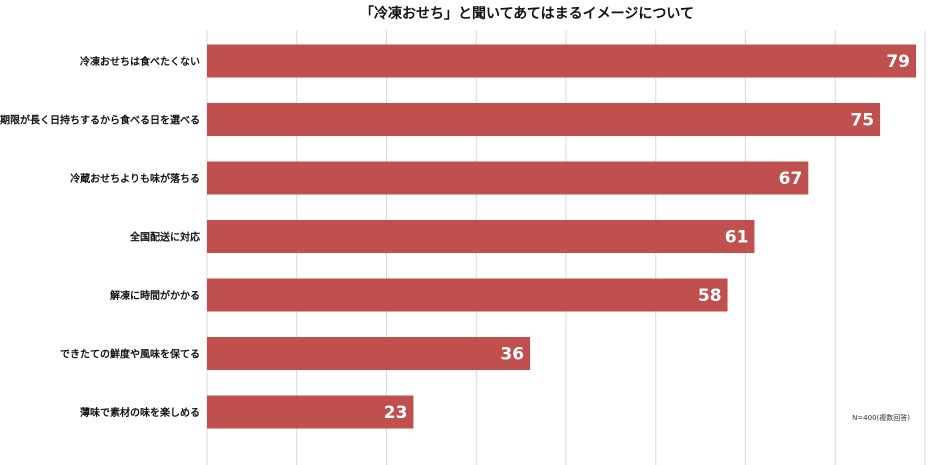 This screenshot has height=465, width=939. I want to click on data-label: 61, so click(737, 238).